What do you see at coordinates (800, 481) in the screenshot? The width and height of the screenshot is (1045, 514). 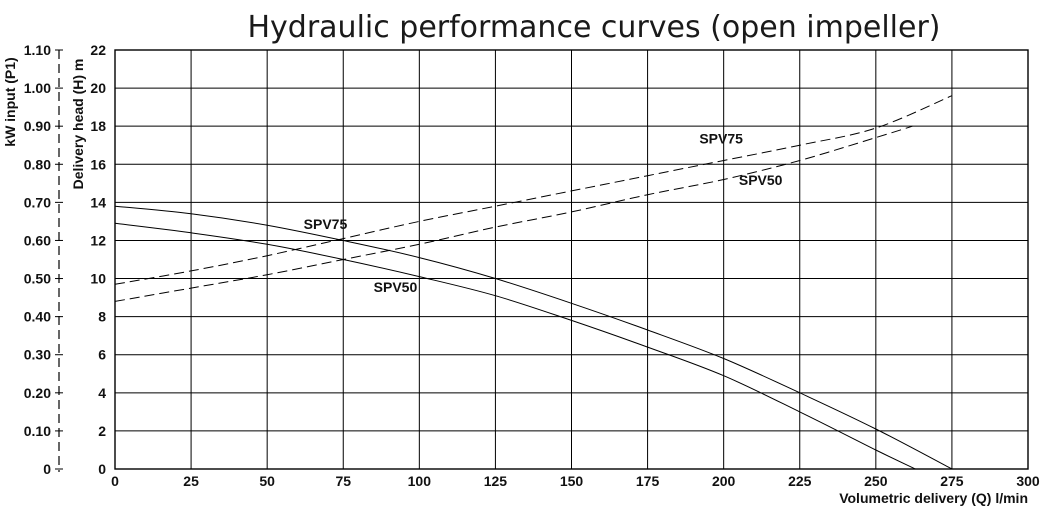 I see `x-tick-label: 225` at bounding box center [800, 481].